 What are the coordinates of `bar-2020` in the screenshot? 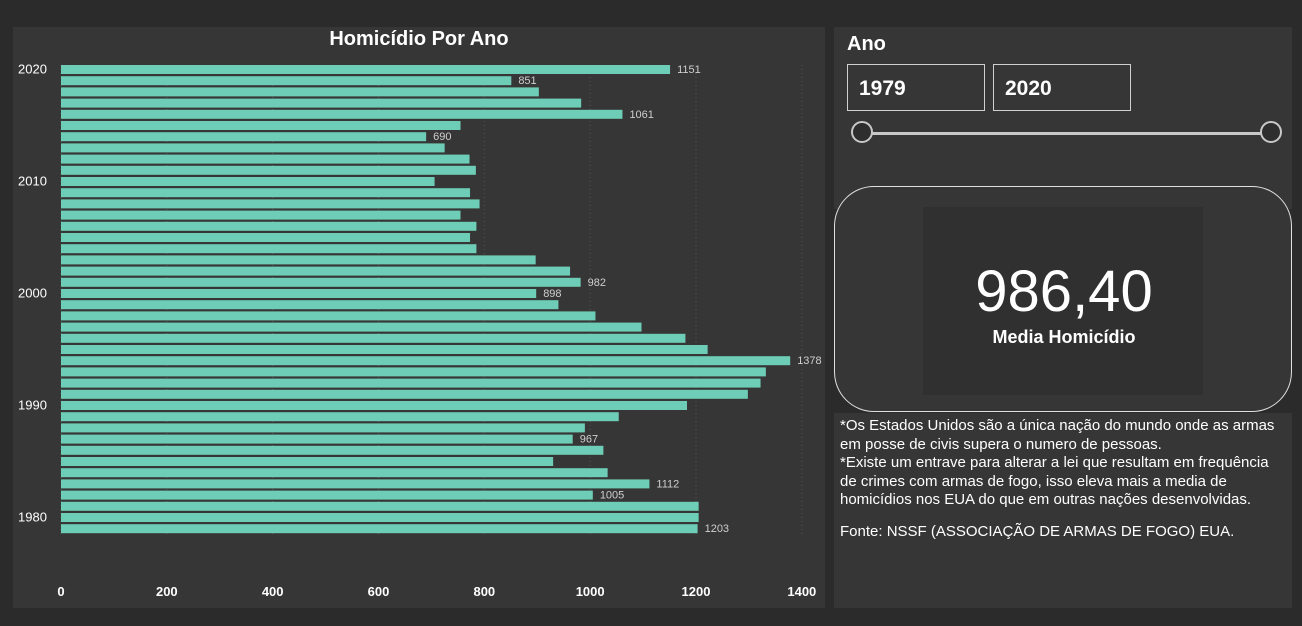 It's located at (366, 69).